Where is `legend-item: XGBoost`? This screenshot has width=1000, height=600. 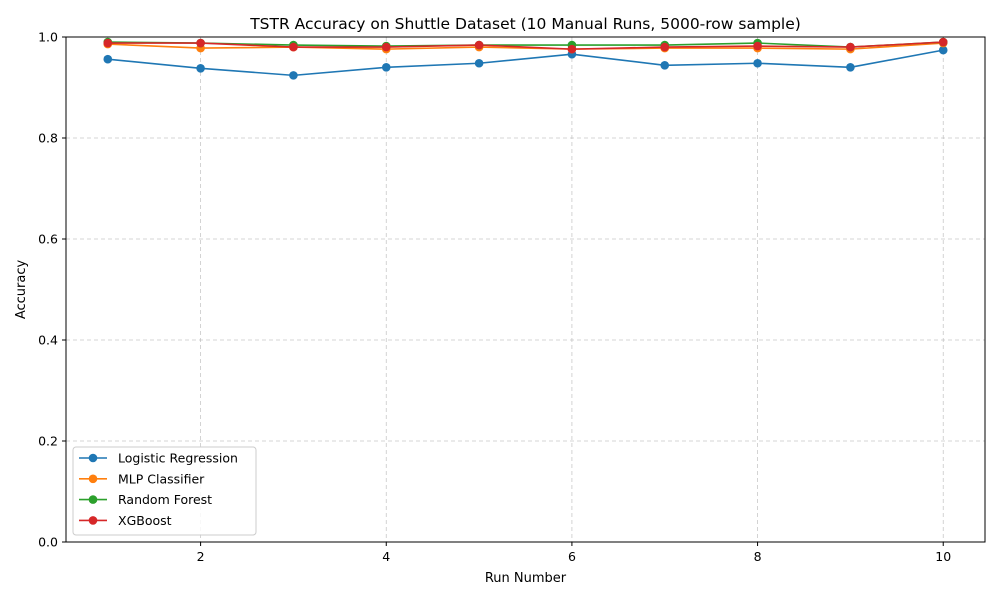
legend-item: XGBoost is located at coordinates (125, 520).